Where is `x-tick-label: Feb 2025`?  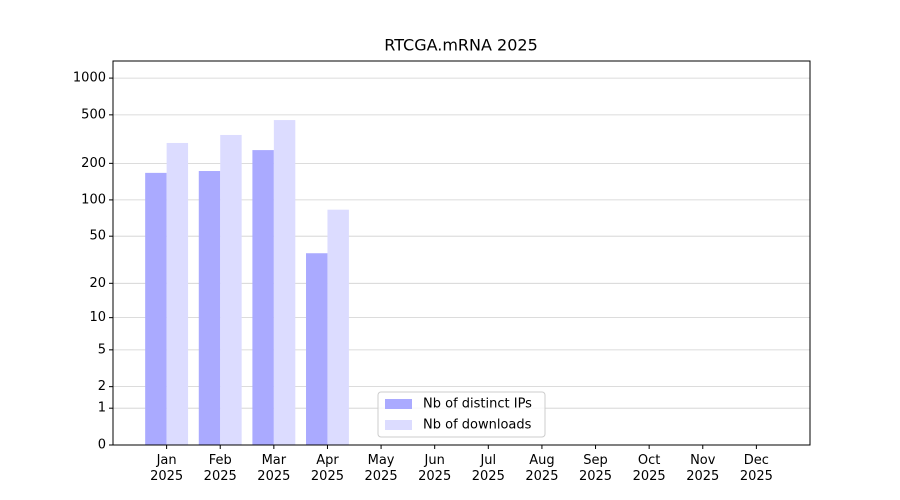
x-tick-label: Feb 2025 is located at coordinates (220, 468).